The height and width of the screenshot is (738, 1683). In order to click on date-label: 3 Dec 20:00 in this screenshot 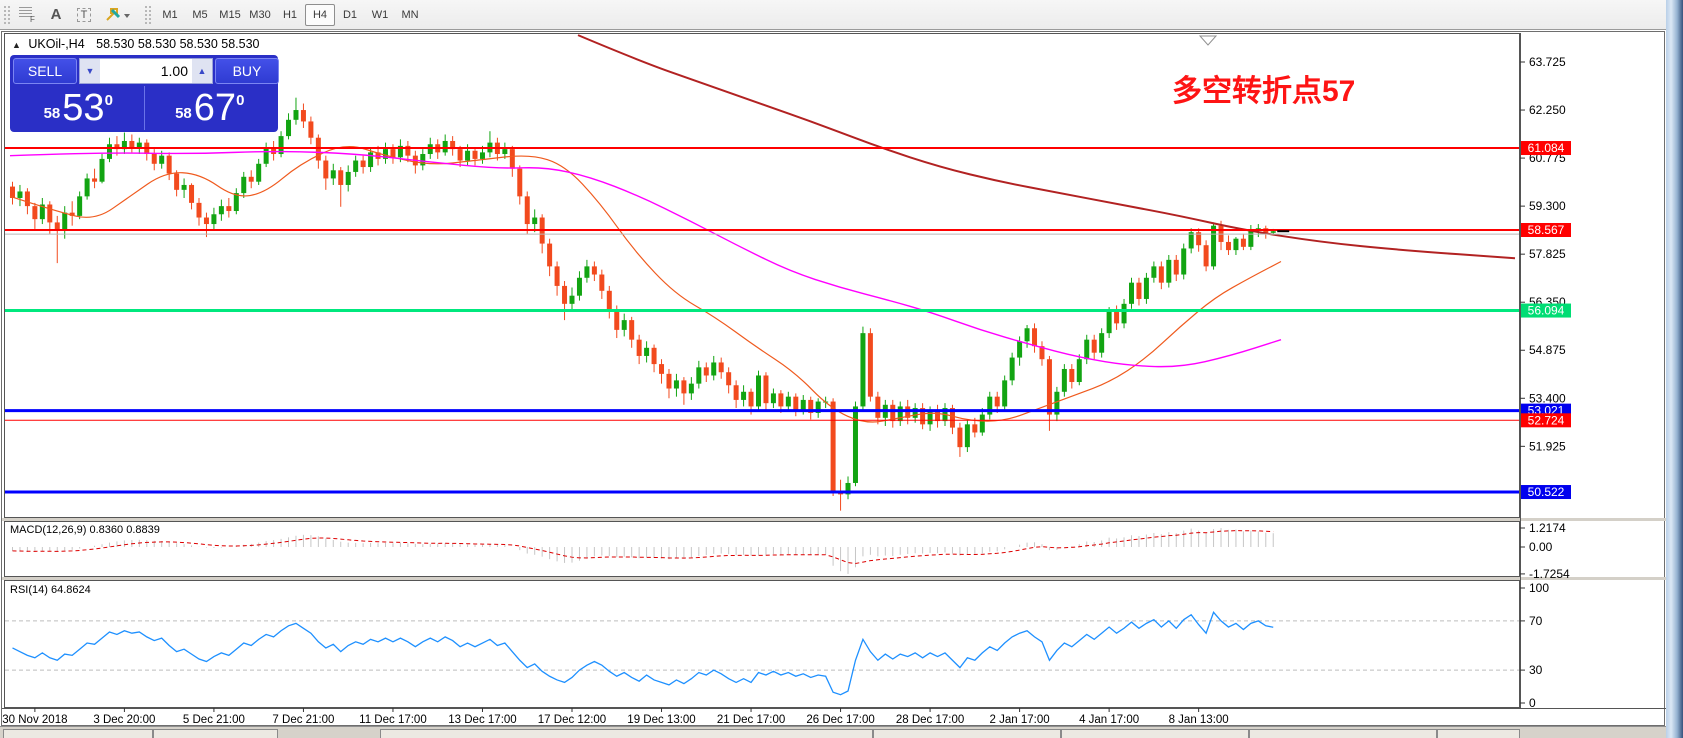, I will do `click(124, 720)`.